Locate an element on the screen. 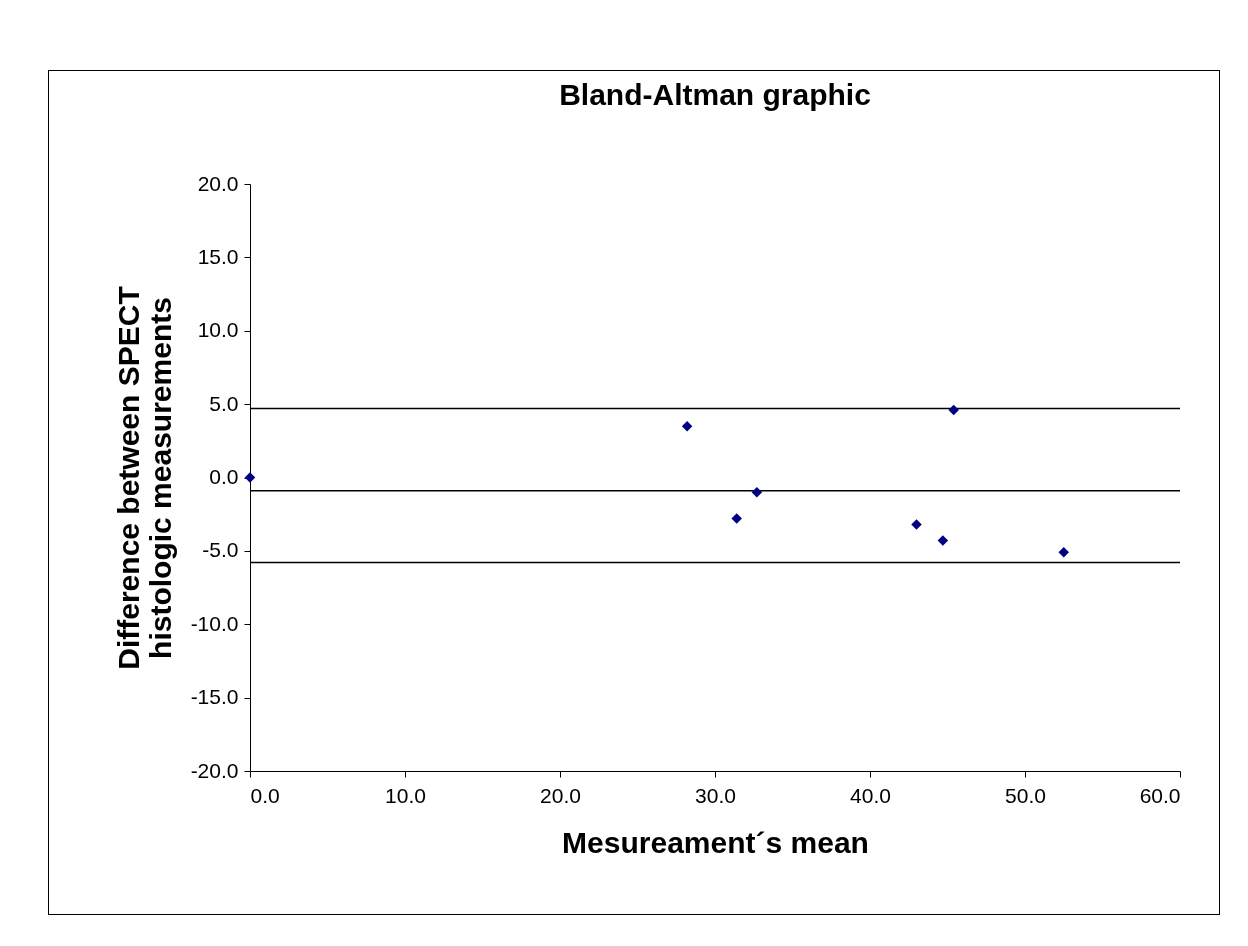  x-tick-label: 0.0 is located at coordinates (265, 795).